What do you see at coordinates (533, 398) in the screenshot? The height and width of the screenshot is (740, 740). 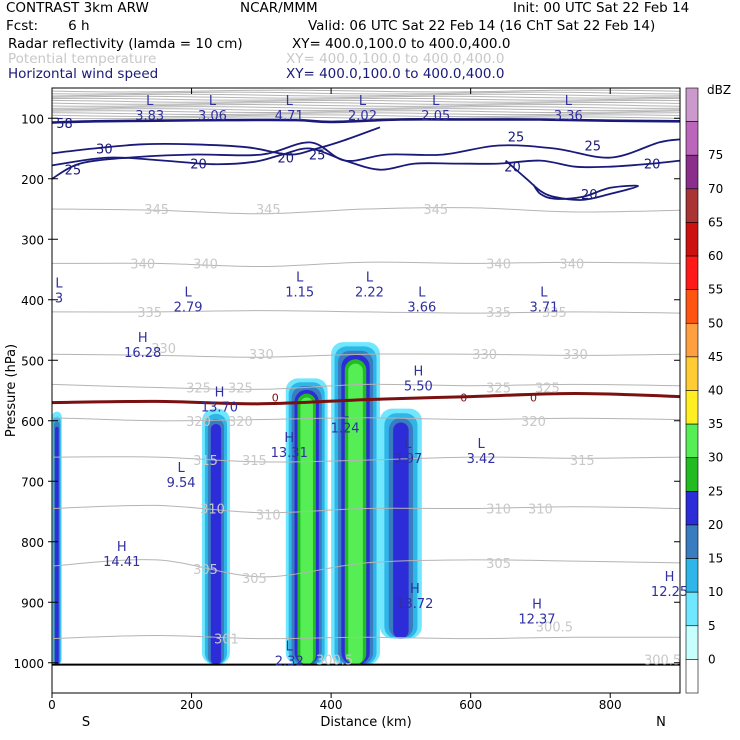 I see `freezing-label-2: 0` at bounding box center [533, 398].